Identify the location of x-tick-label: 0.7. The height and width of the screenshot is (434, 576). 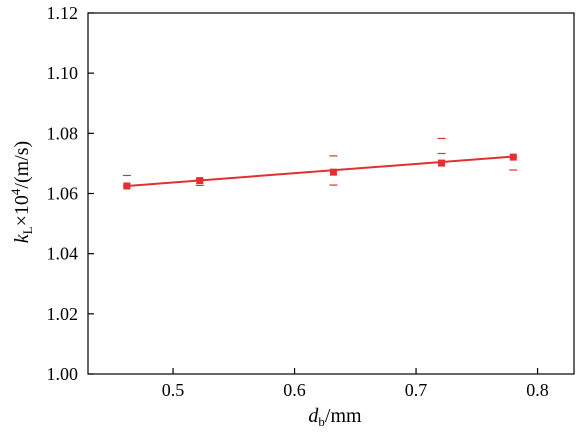
(416, 390).